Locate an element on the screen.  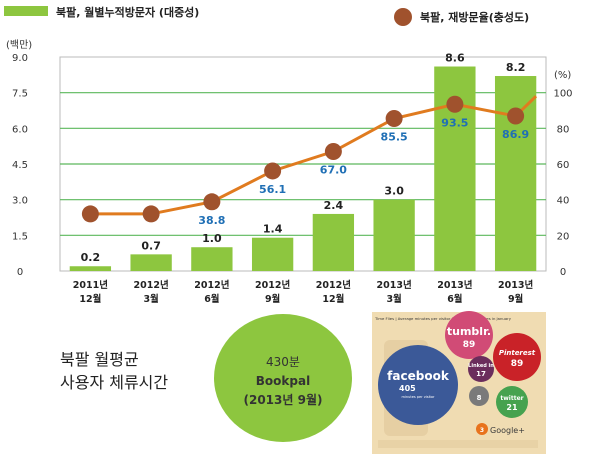
infographic-footer-text is located at coordinates (458, 444).